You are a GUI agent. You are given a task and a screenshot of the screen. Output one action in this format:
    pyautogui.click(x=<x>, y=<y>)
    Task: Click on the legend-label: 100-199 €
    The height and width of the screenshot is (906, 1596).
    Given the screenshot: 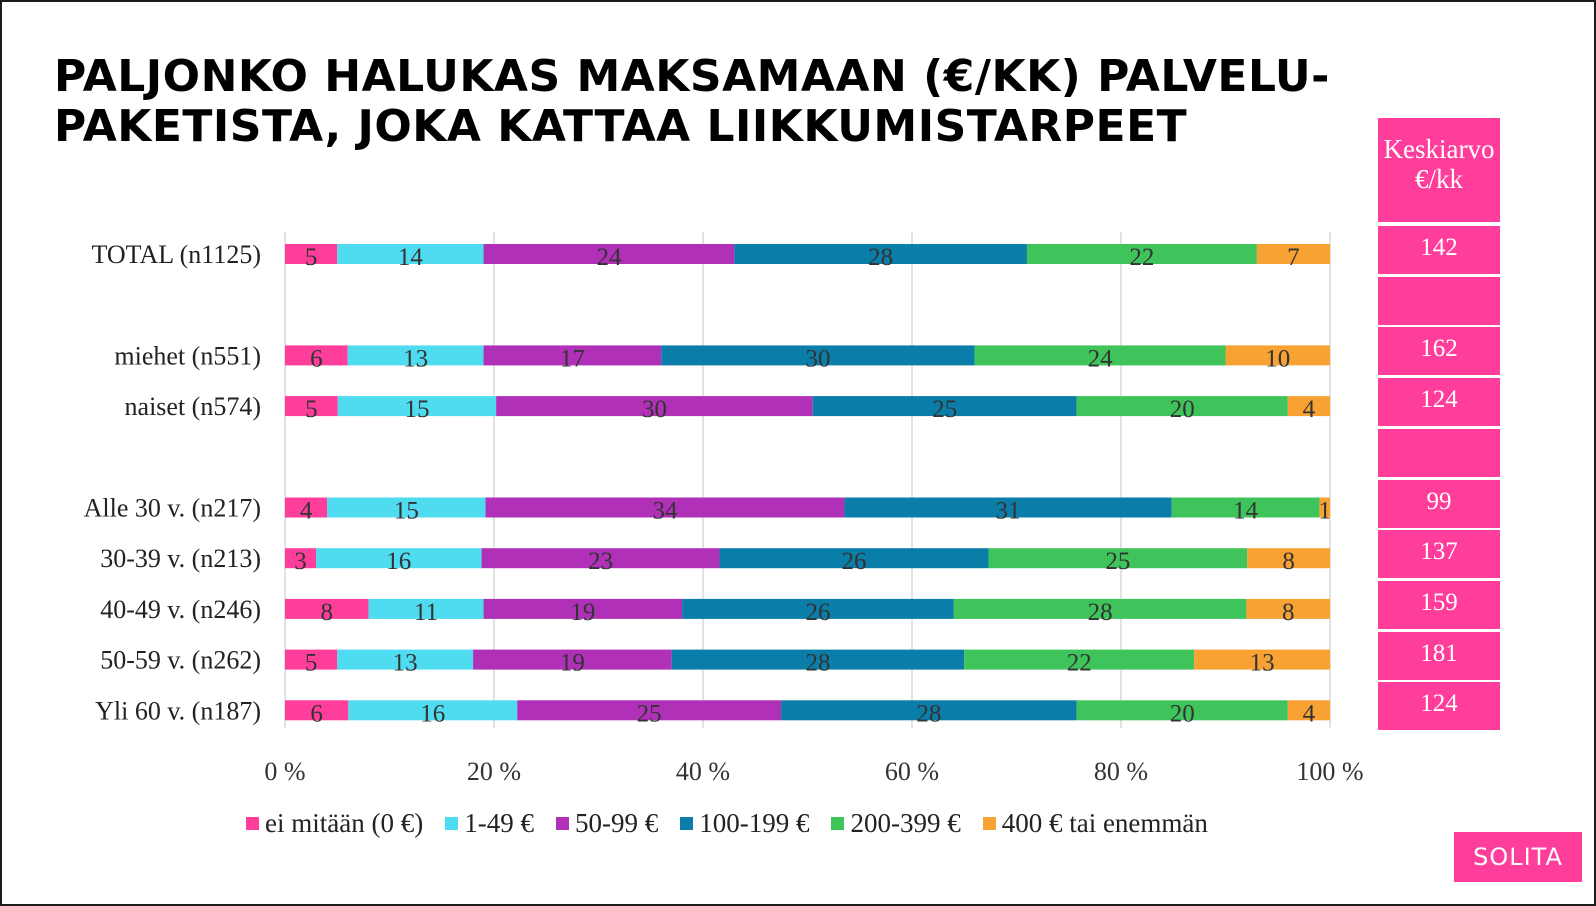 What is the action you would take?
    pyautogui.click(x=754, y=822)
    